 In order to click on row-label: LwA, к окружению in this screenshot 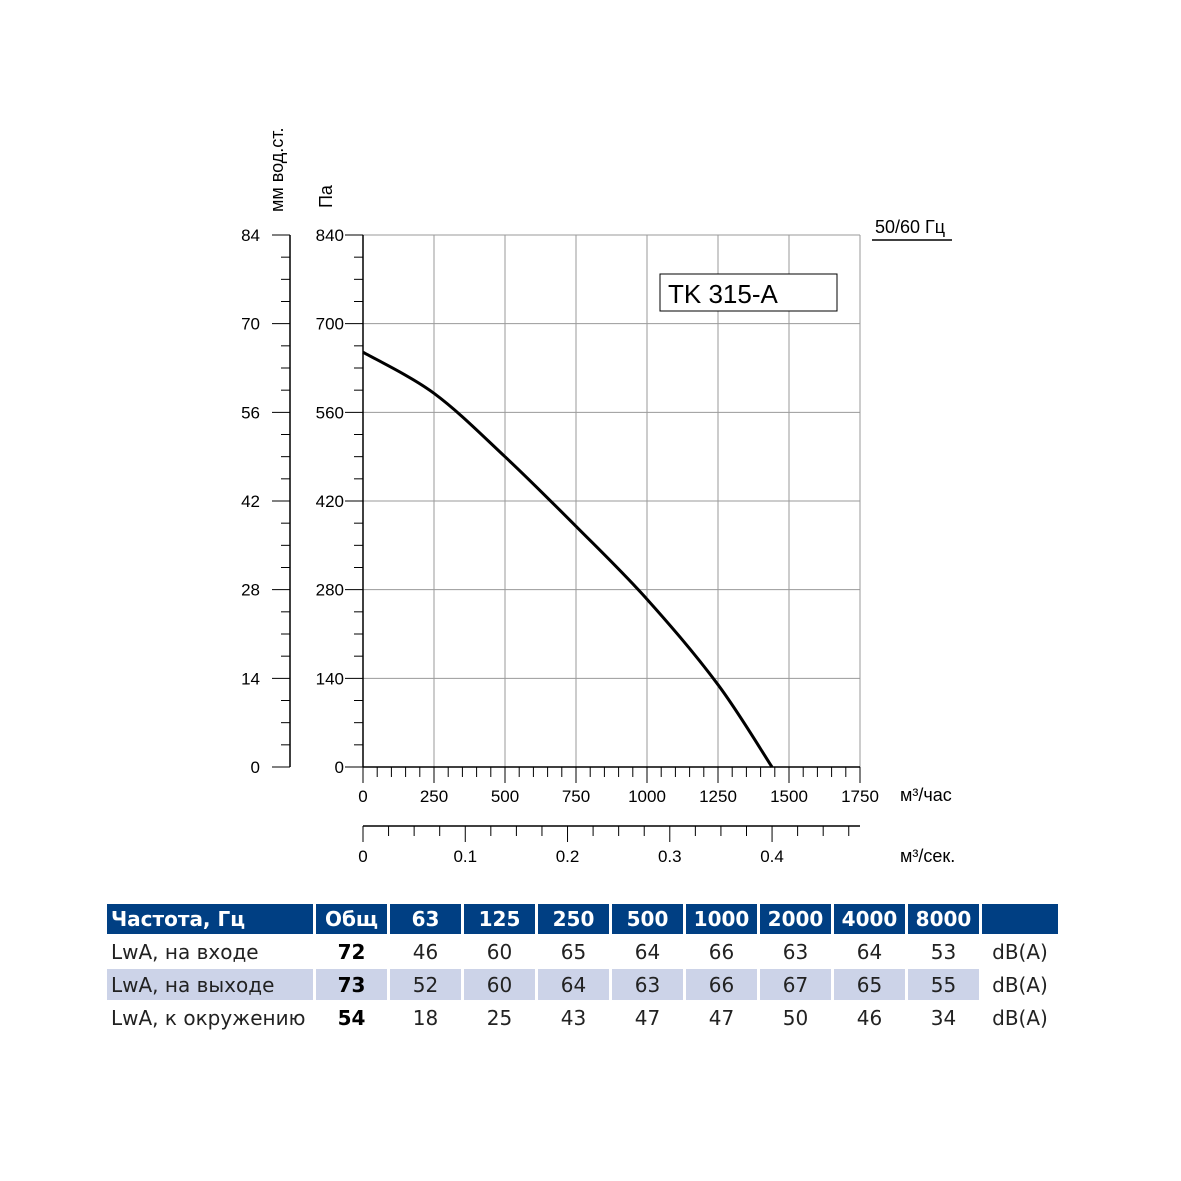, I will do `click(208, 1017)`.